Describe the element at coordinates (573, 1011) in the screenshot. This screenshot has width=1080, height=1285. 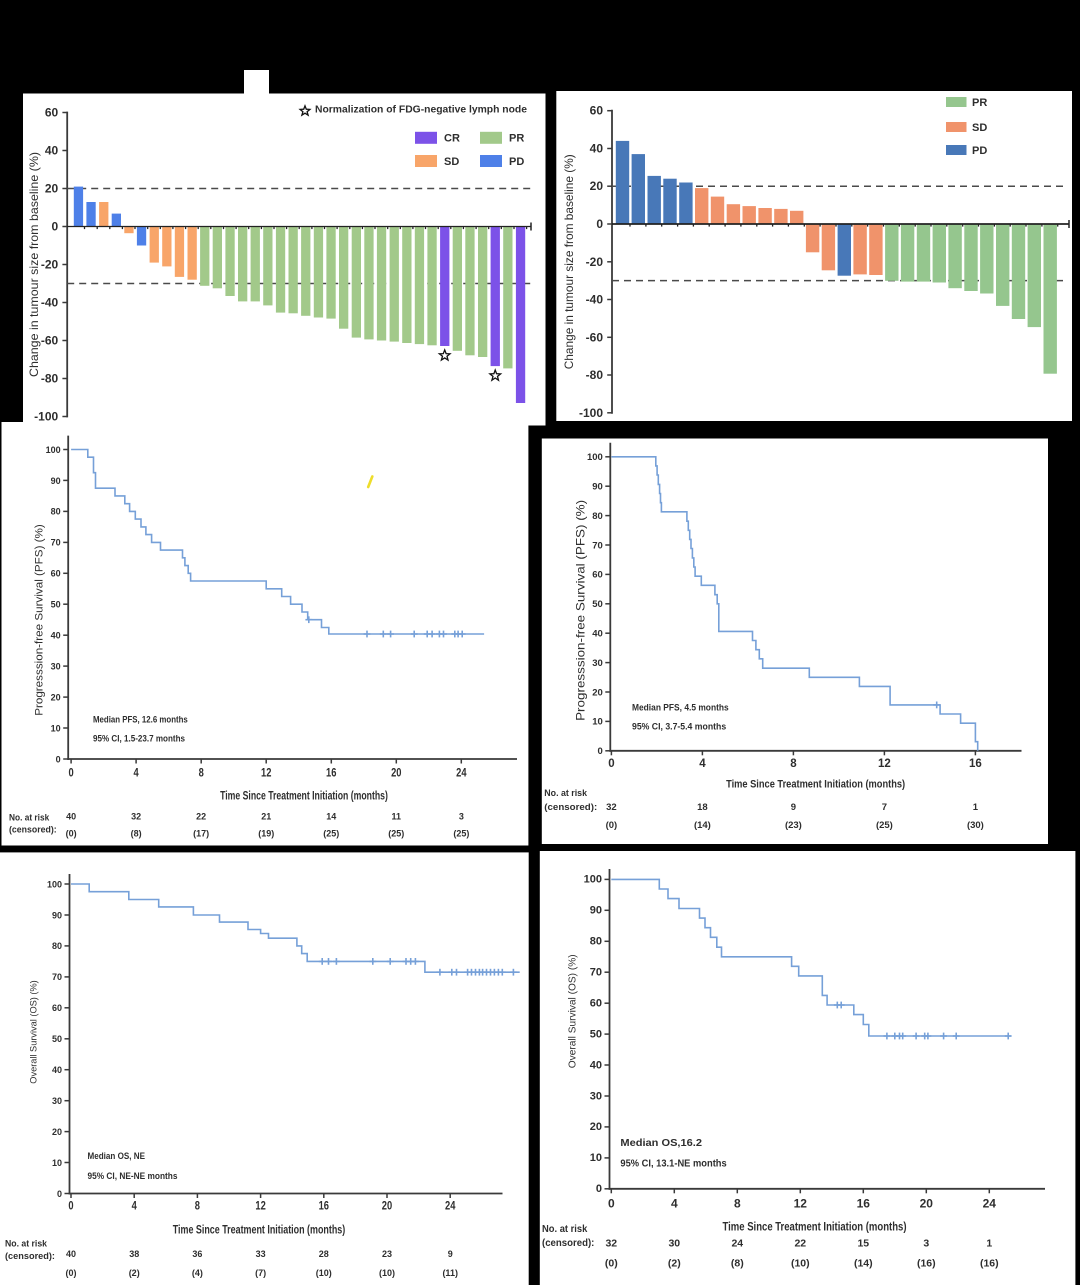
I see `svg-text: Overall Survival (OS) (%)` at that location.